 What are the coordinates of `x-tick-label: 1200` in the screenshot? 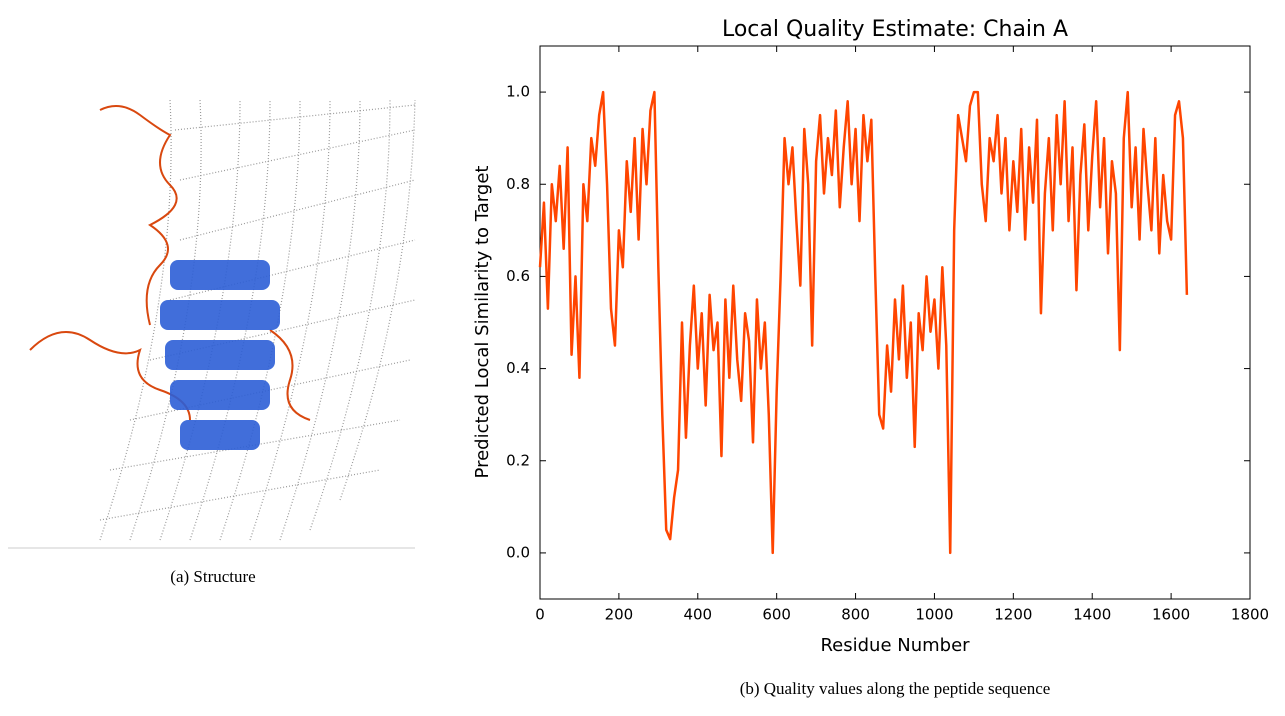 It's located at (1013, 615).